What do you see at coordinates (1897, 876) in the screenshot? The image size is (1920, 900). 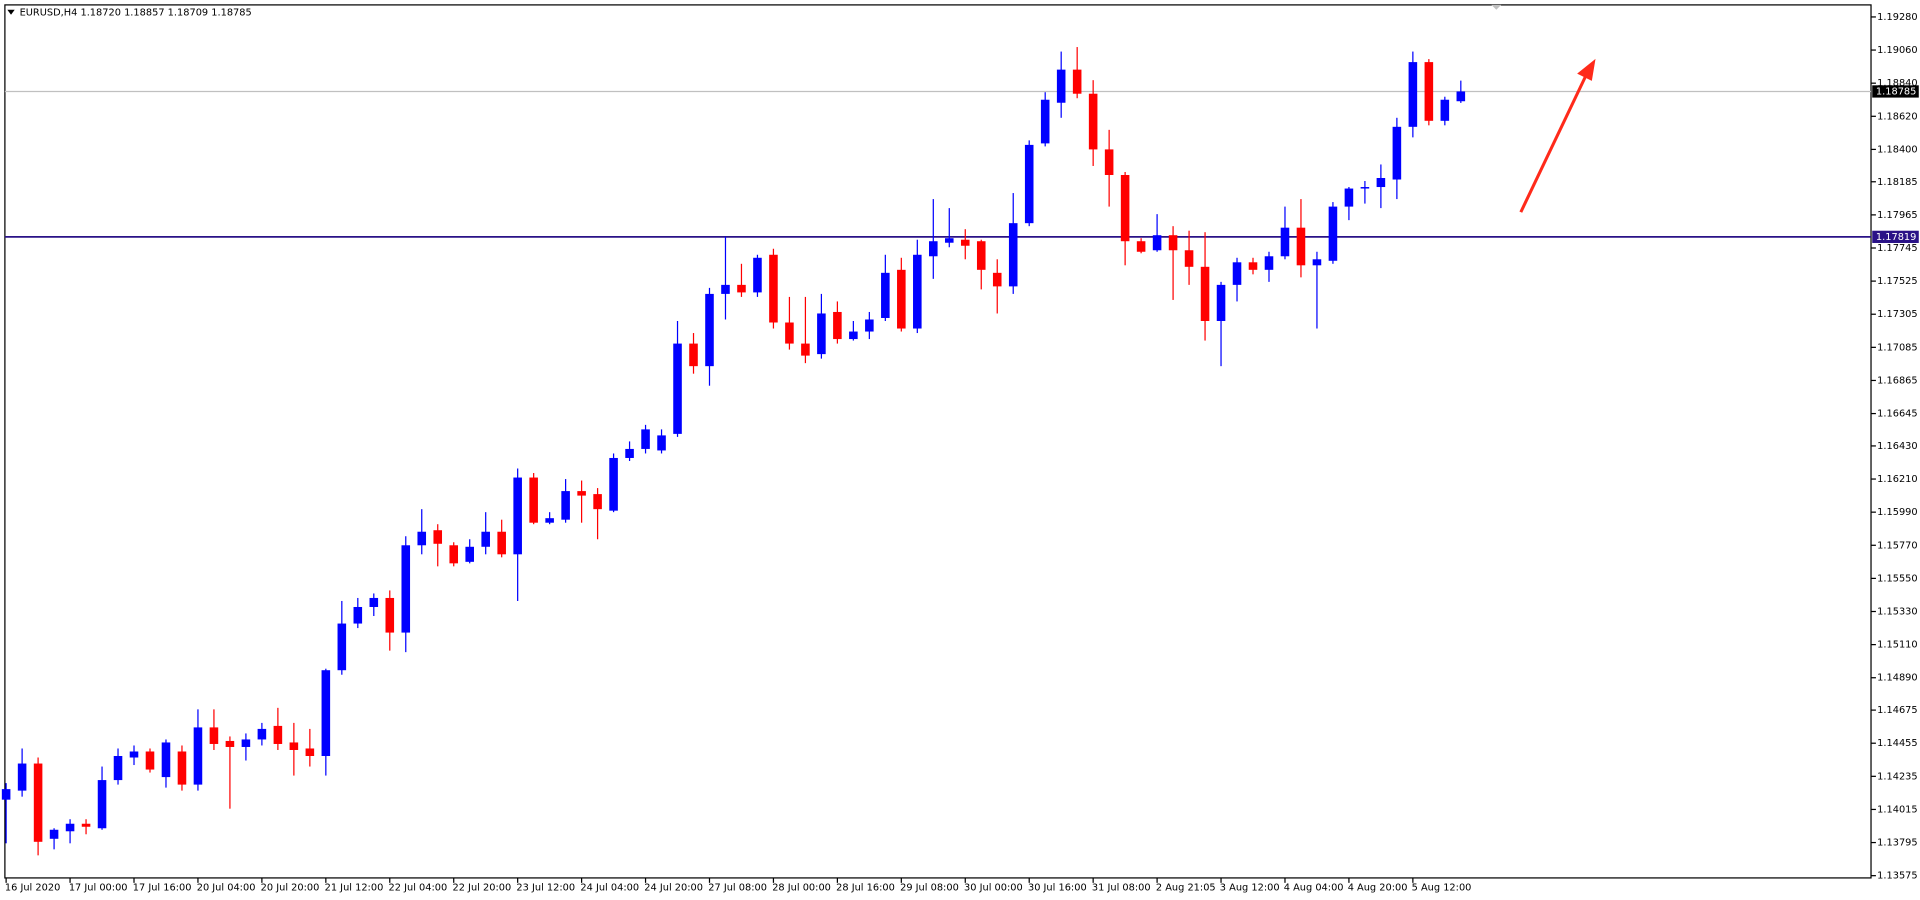 I see `y-tick-label: 1.13575` at bounding box center [1897, 876].